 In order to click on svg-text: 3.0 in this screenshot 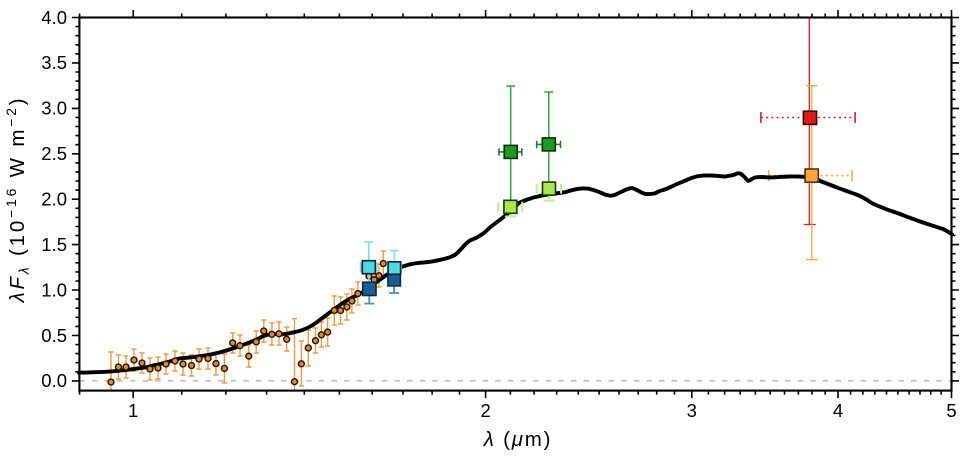, I will do `click(54, 108)`.